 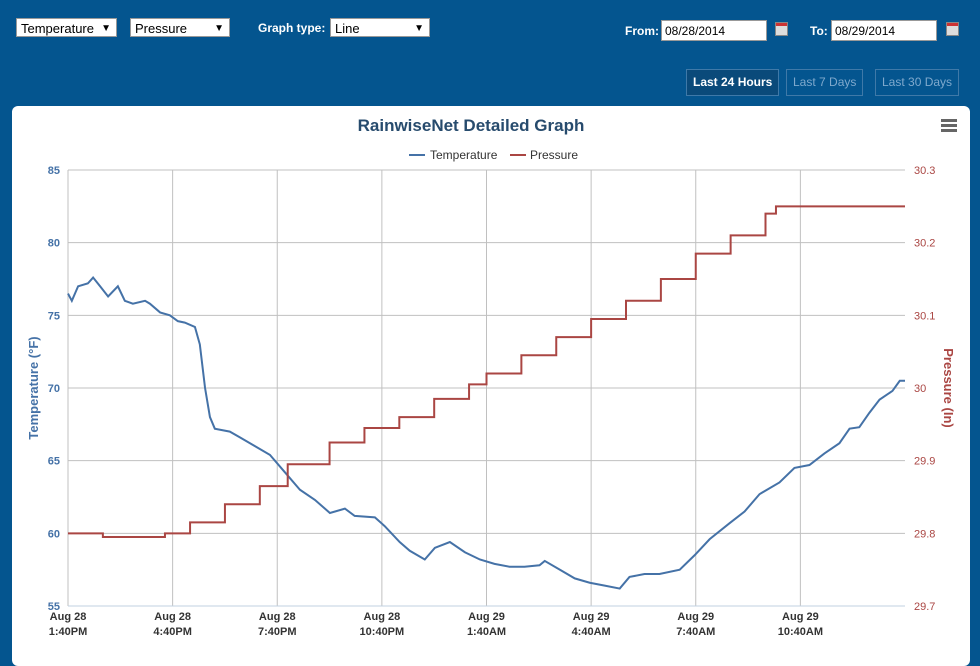 I want to click on y2-axis-title: Pressure (In), so click(x=948, y=387).